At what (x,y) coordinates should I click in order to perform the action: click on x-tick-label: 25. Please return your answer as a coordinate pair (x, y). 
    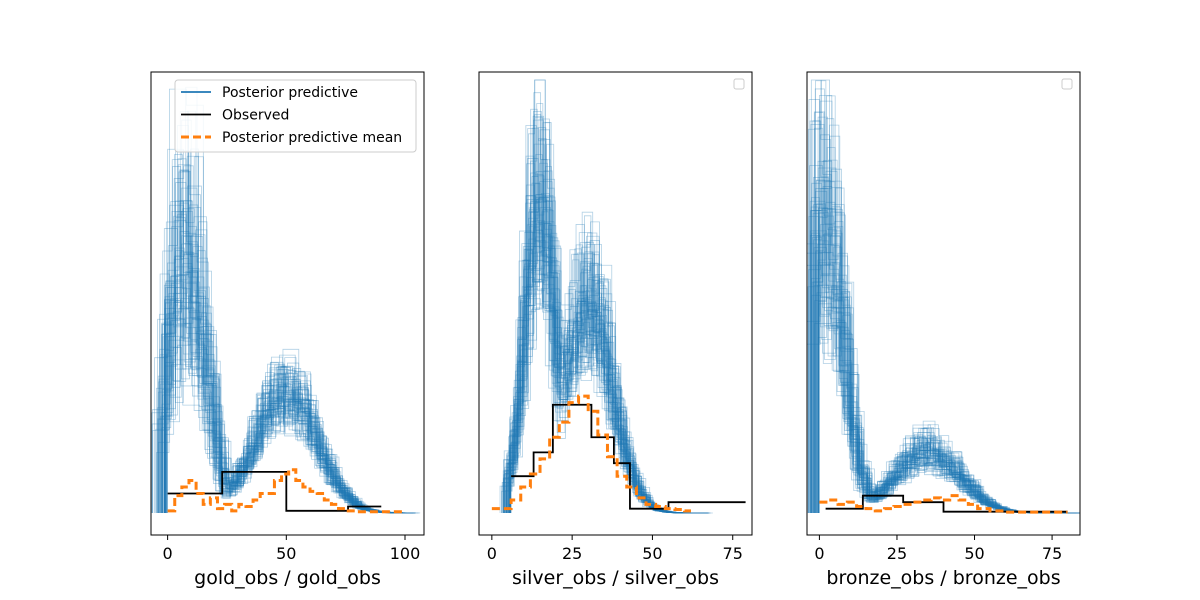
    Looking at the image, I should click on (897, 553).